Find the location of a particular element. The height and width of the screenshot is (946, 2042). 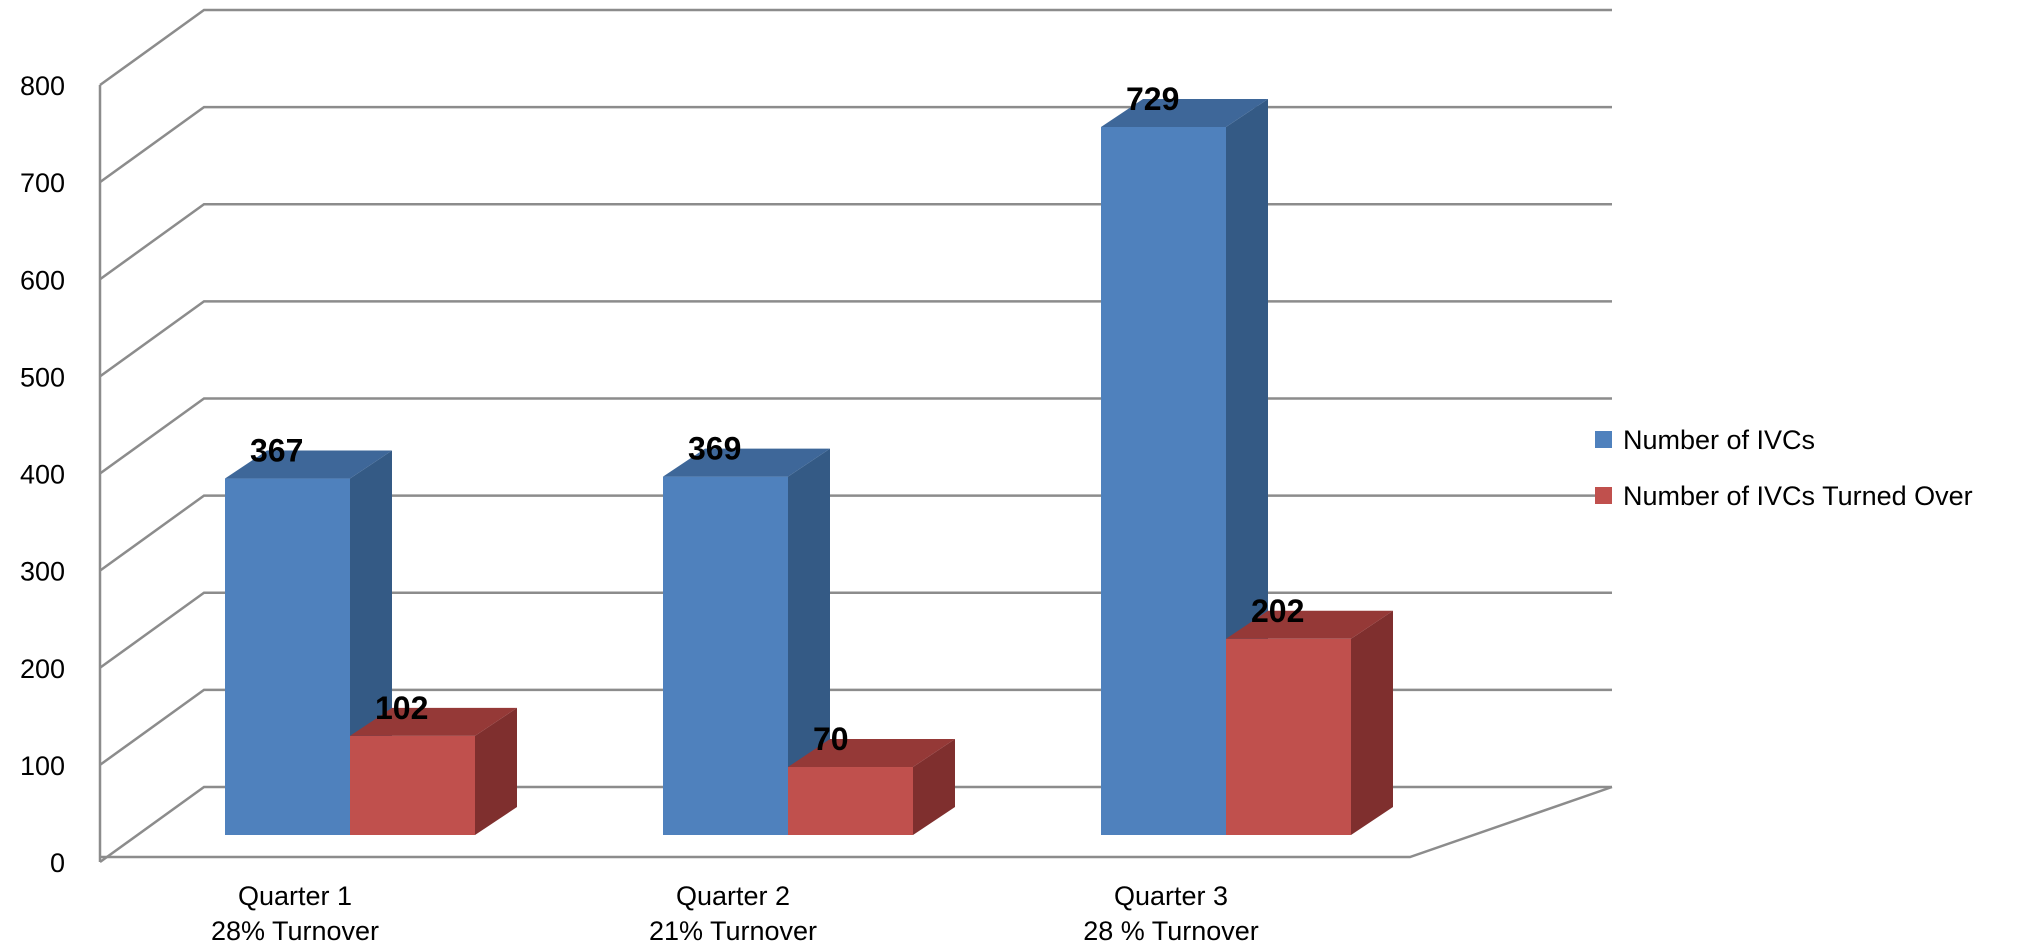

x-tick-label: Quarter 3 is located at coordinates (1171, 896).